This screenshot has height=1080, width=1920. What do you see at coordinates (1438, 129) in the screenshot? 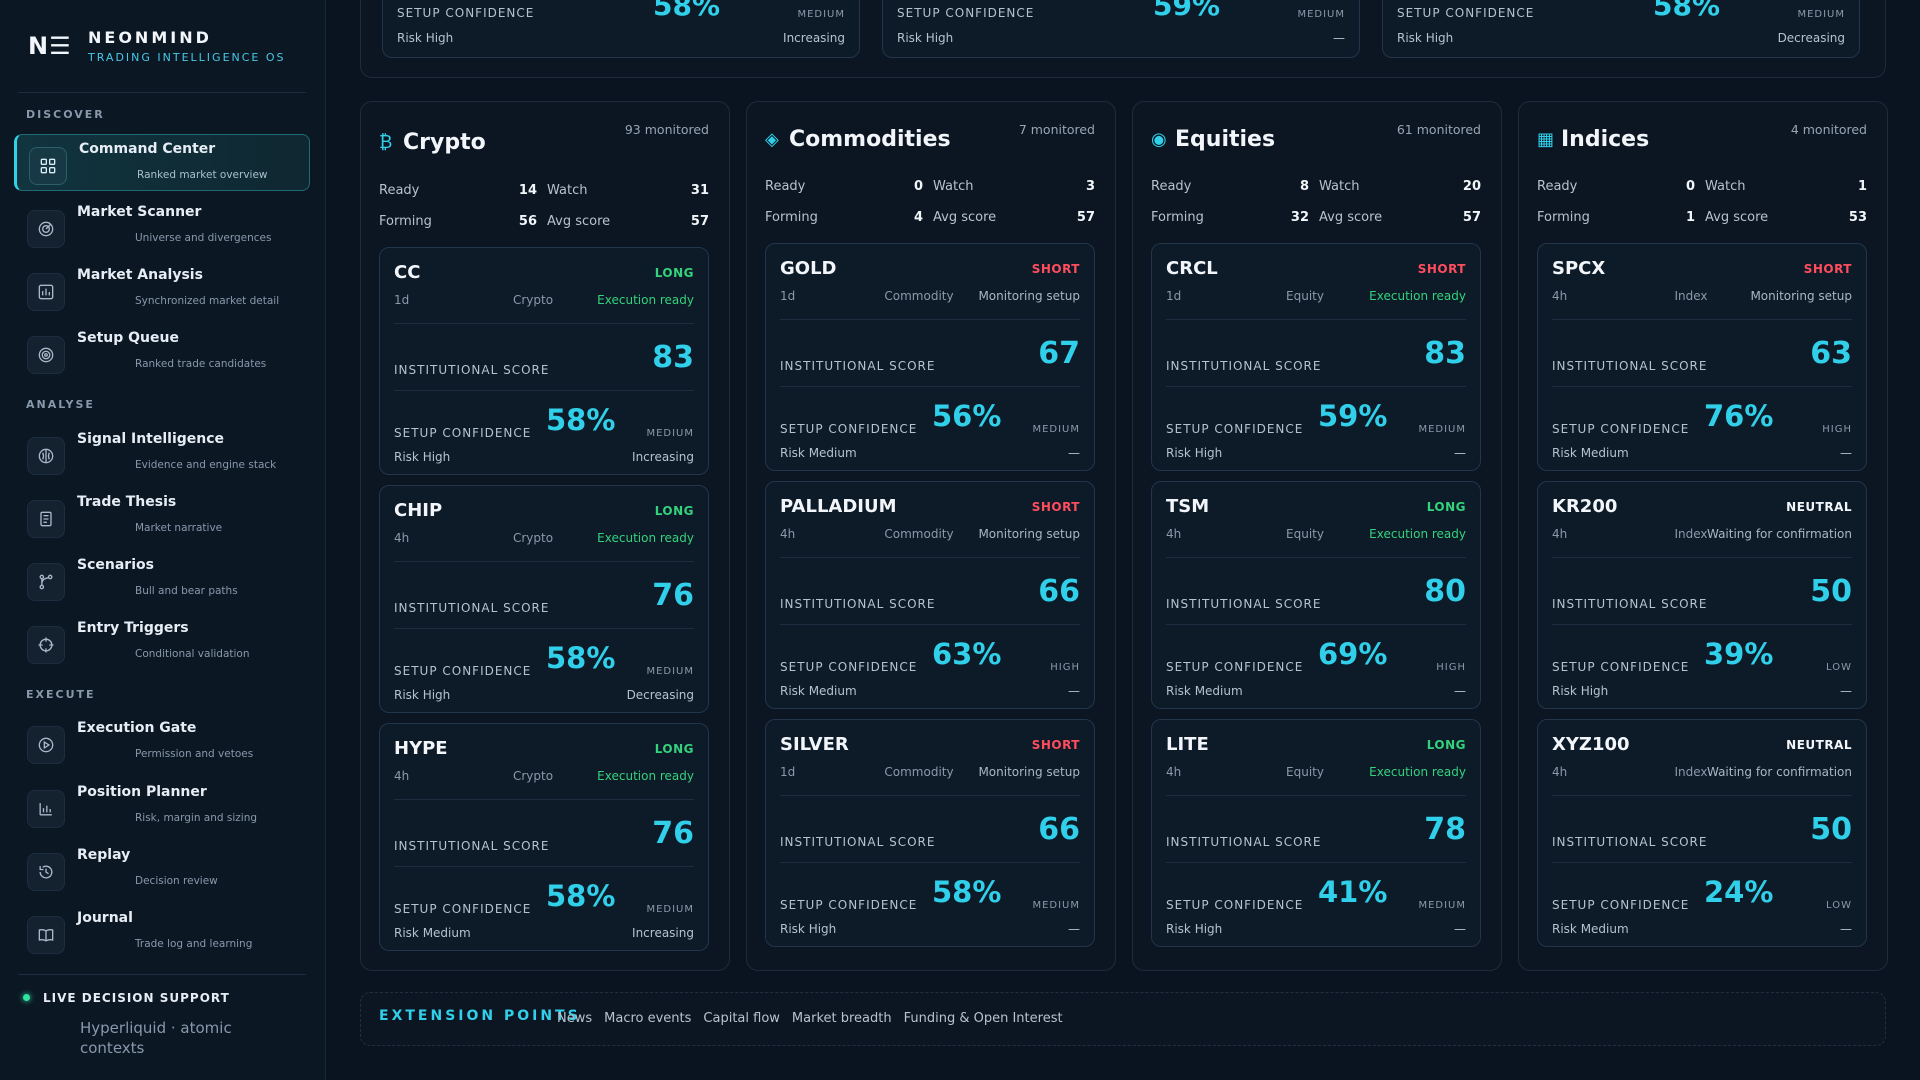
I see `monitored-count: 61 monitored` at bounding box center [1438, 129].